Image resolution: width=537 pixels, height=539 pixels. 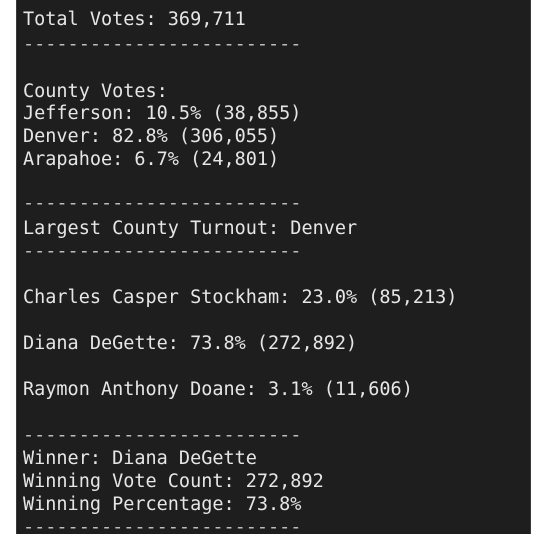 I want to click on candidate-line-stockham: Charles Casper Stockham: 23.0% (85,213), so click(x=240, y=297).